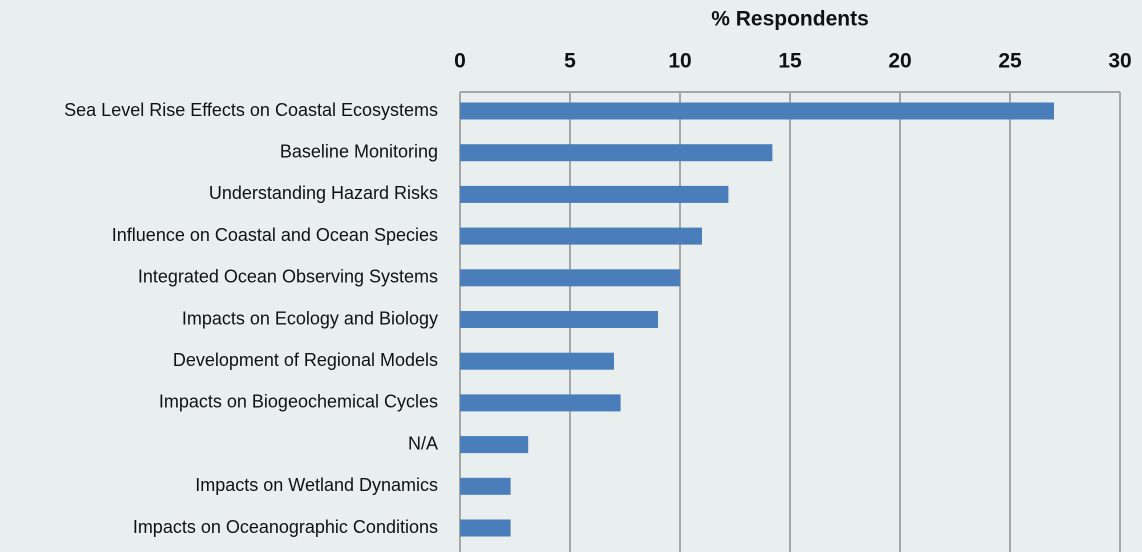 The image size is (1142, 552). I want to click on y-tick-label: Integrated Ocean Observing Systems, so click(288, 277).